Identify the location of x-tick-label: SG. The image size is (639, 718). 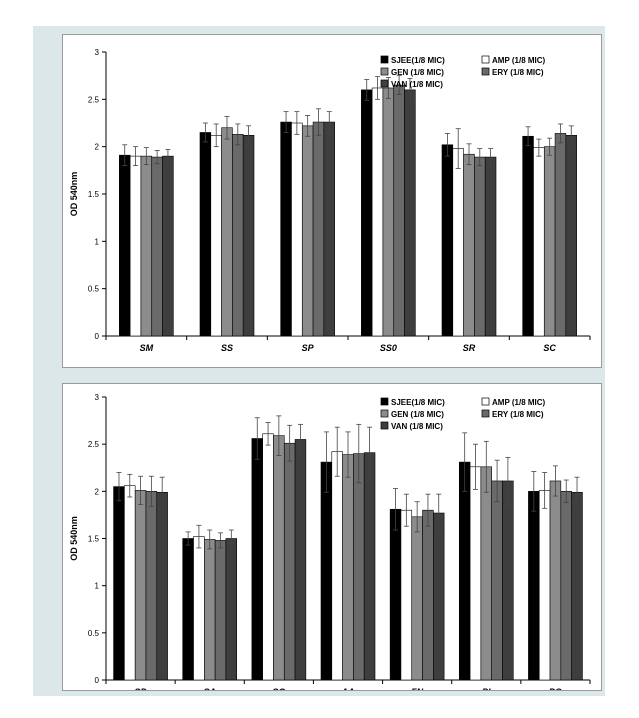
(278, 688).